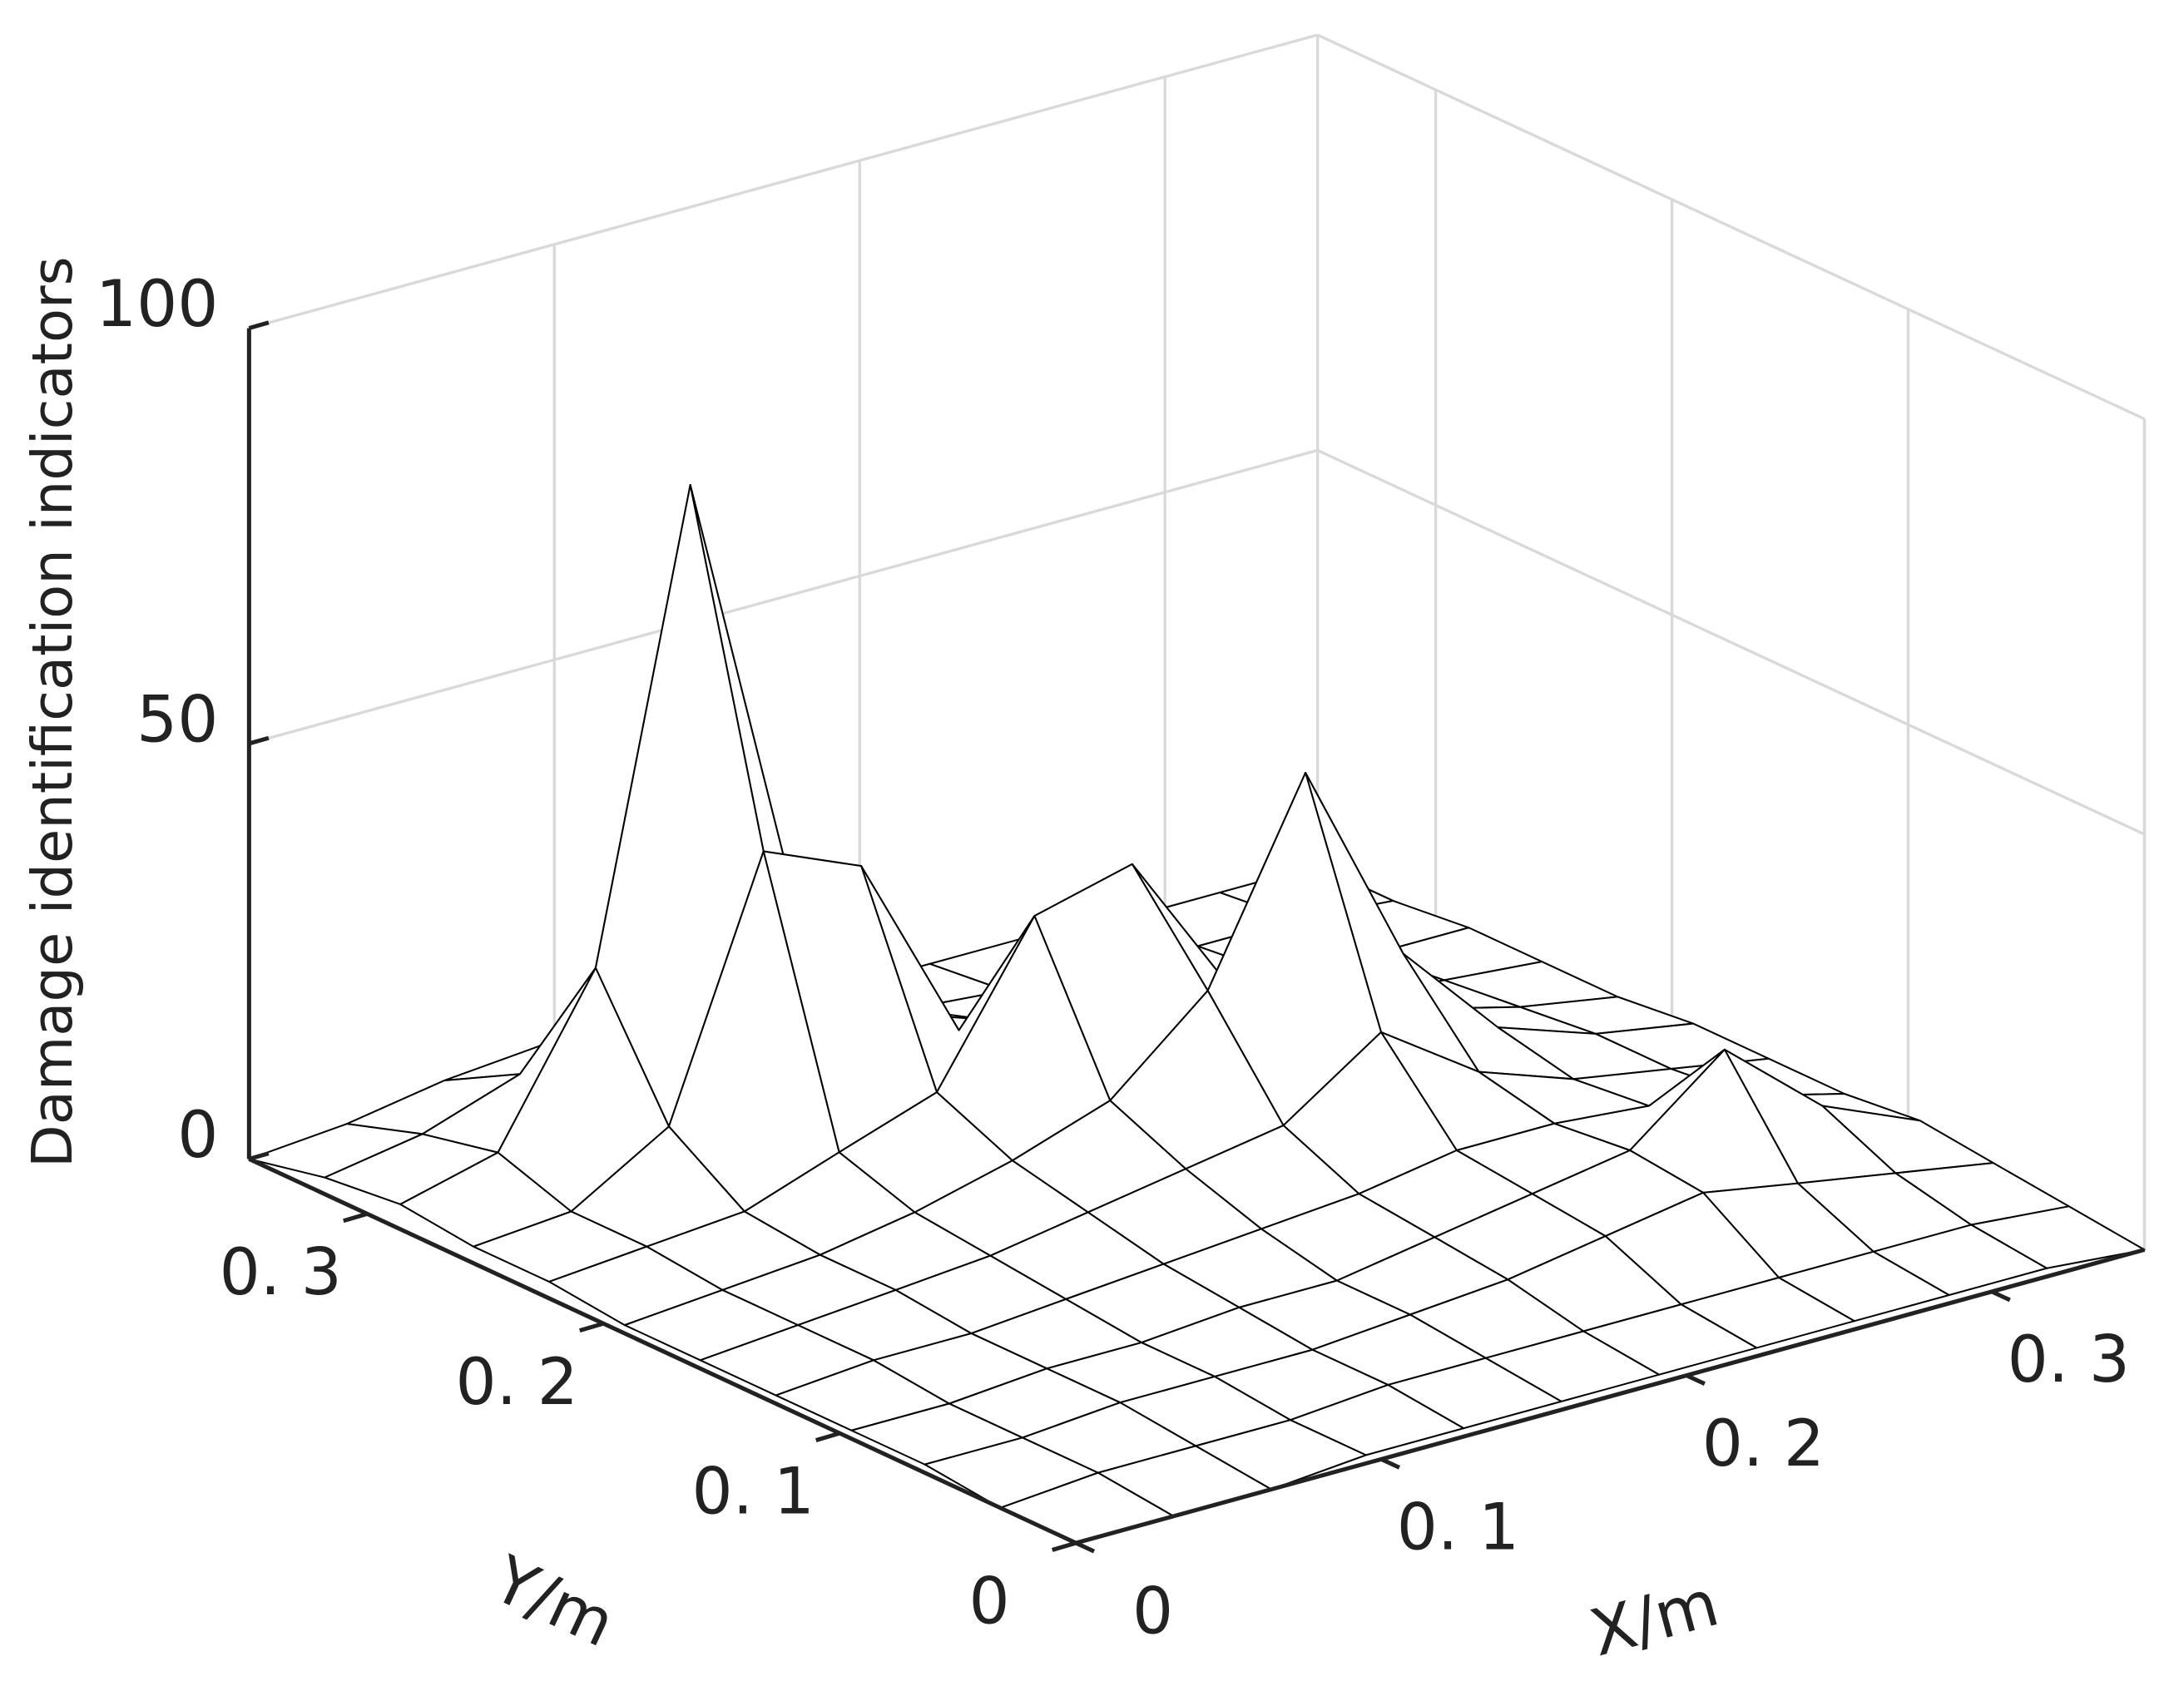 The image size is (2184, 1691). What do you see at coordinates (1654, 1618) in the screenshot?
I see `x-axis-label: X/m` at bounding box center [1654, 1618].